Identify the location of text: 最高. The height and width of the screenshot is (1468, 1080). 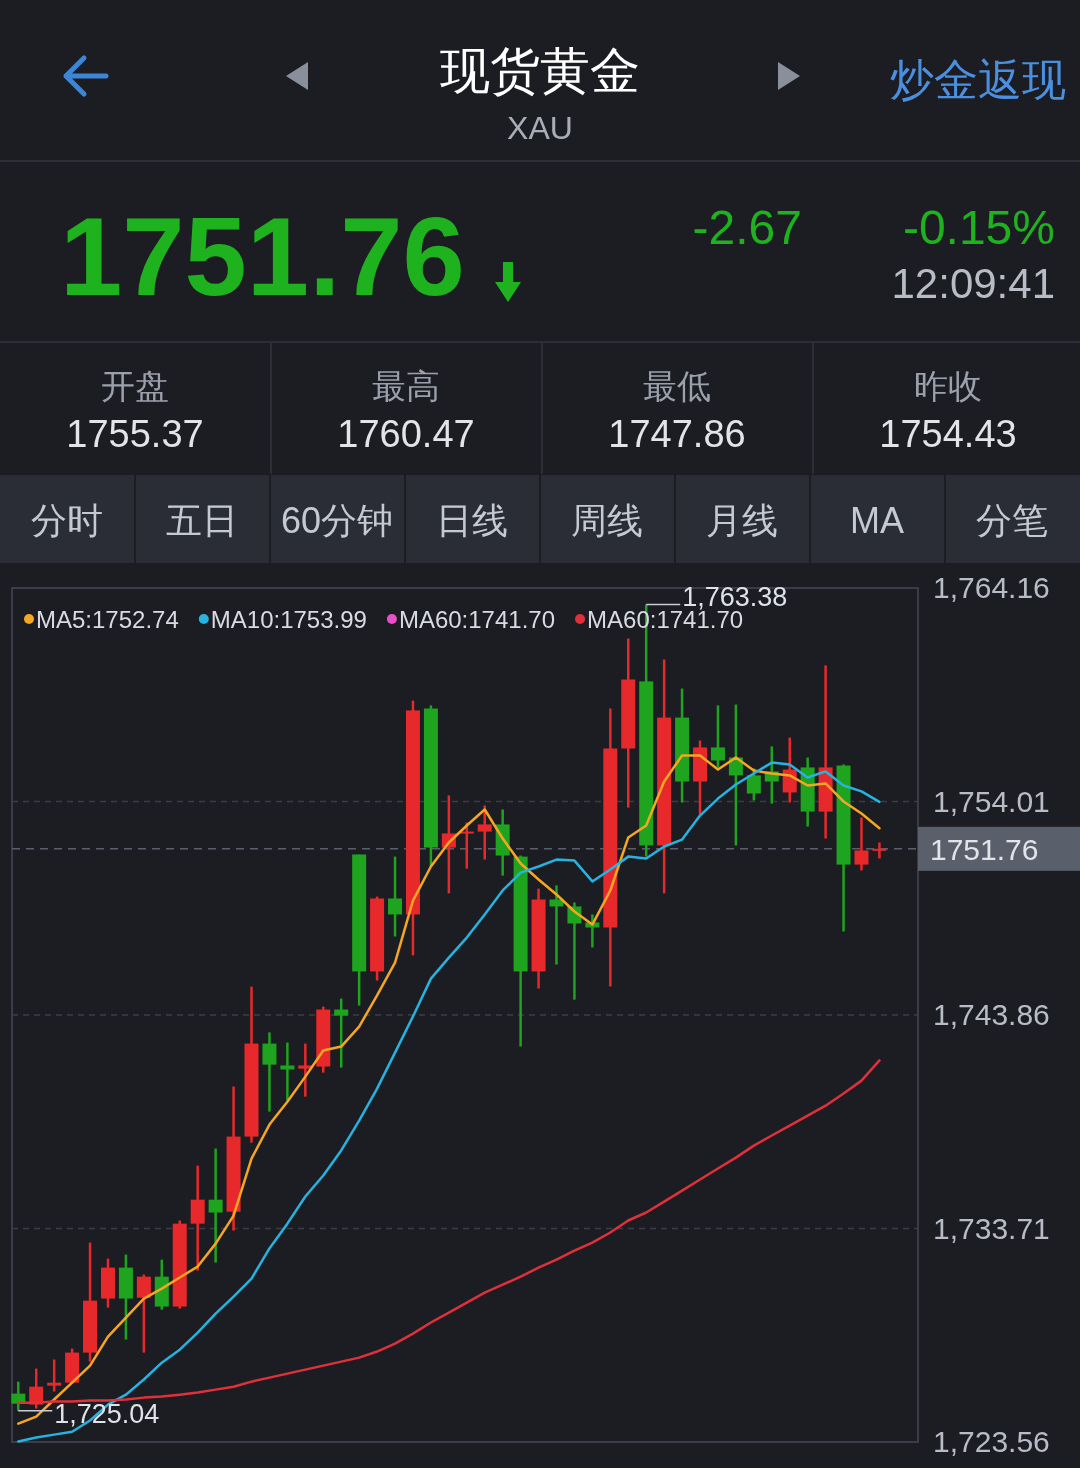
(406, 386).